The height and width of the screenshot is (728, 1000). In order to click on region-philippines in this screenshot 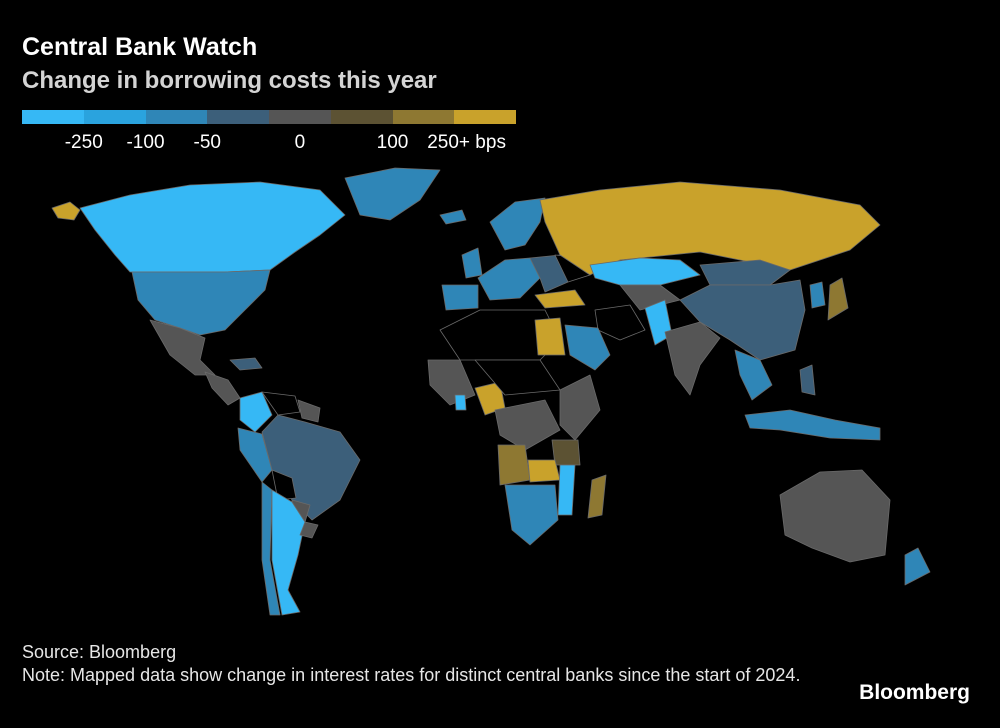, I will do `click(807, 380)`.